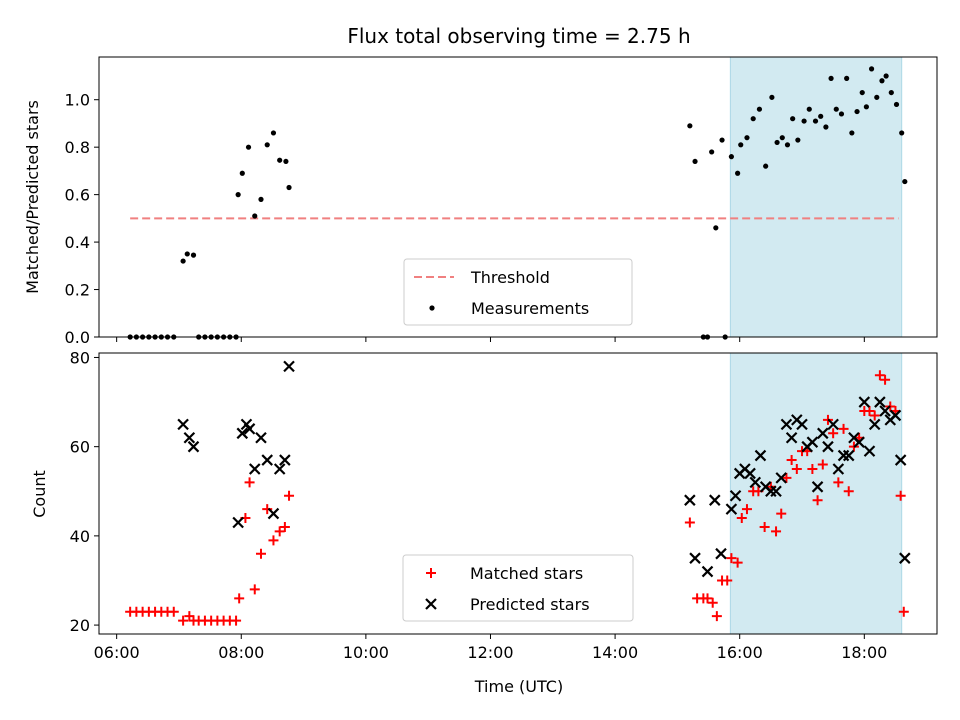  What do you see at coordinates (864, 652) in the screenshot?
I see `x-tick-label: 18:00` at bounding box center [864, 652].